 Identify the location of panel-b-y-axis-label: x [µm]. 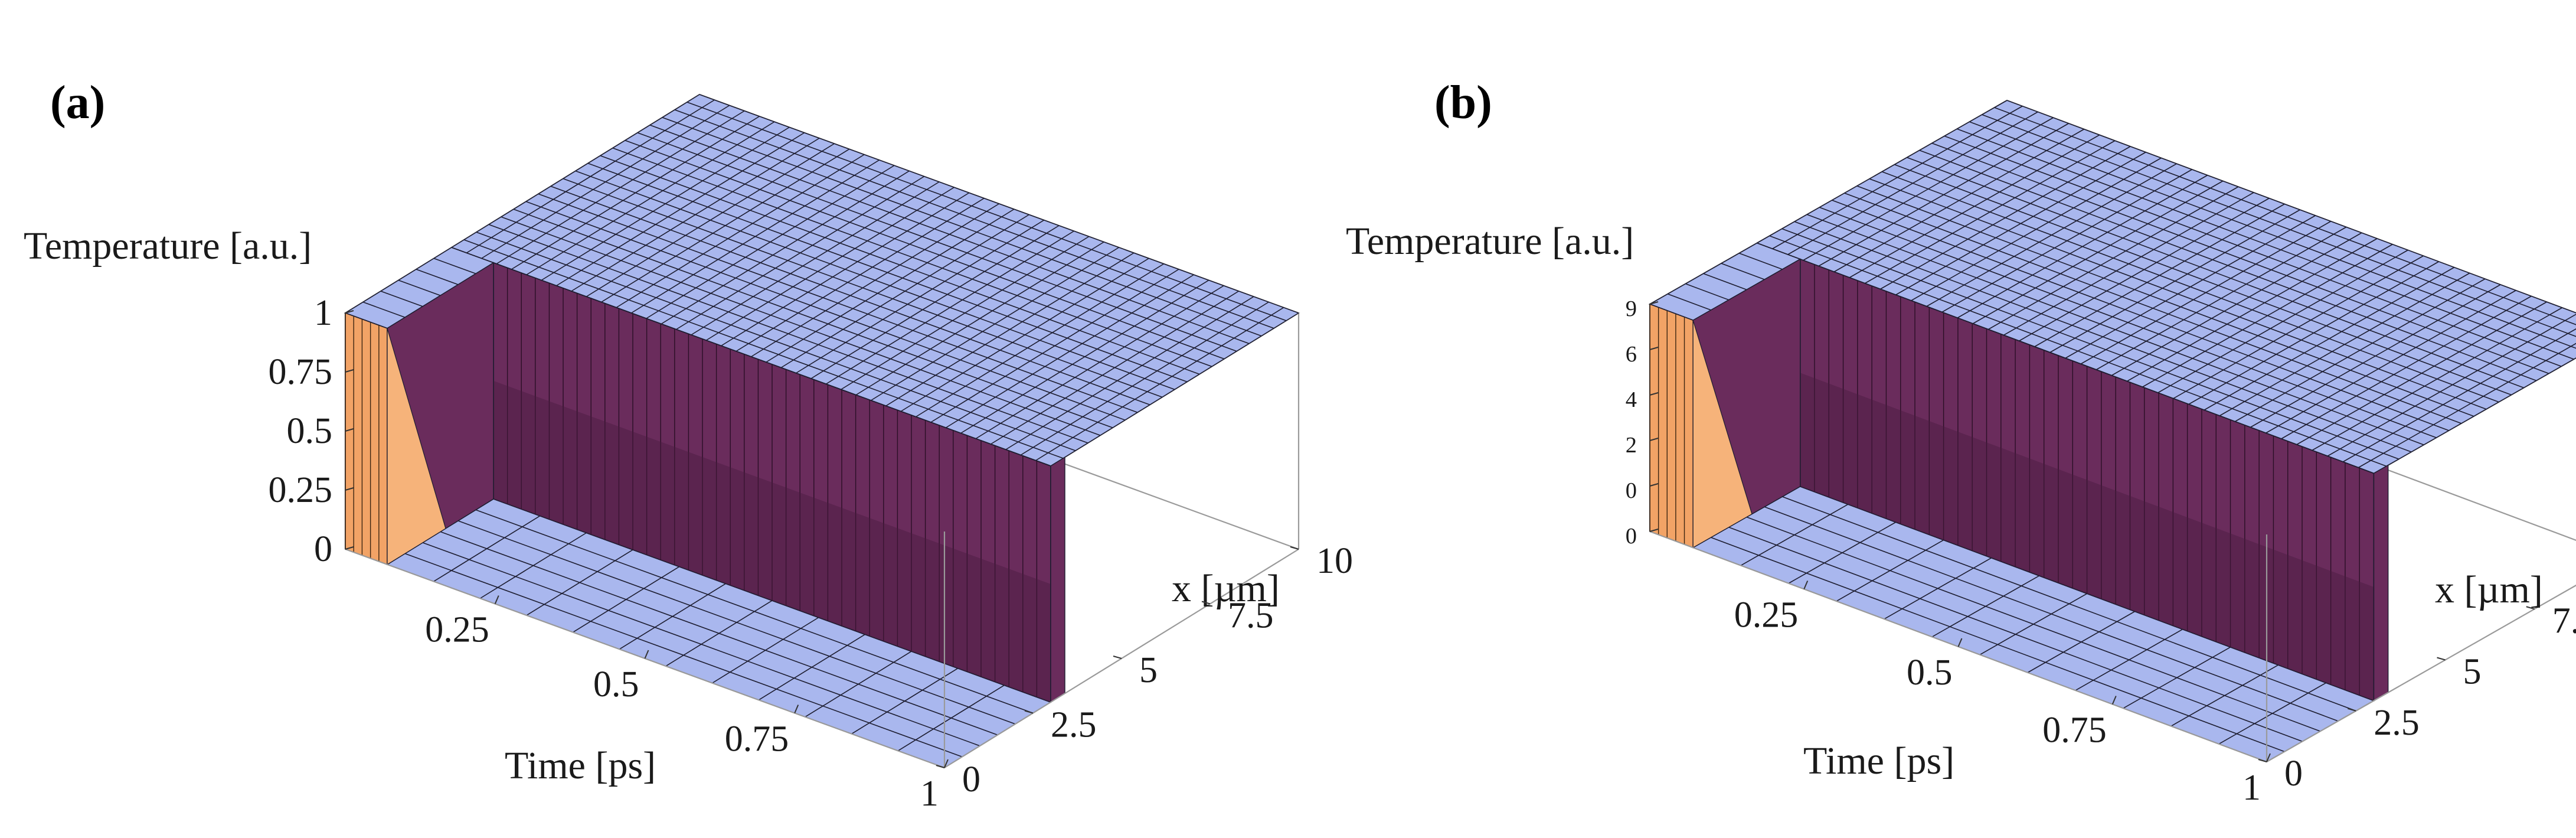
(2489, 589).